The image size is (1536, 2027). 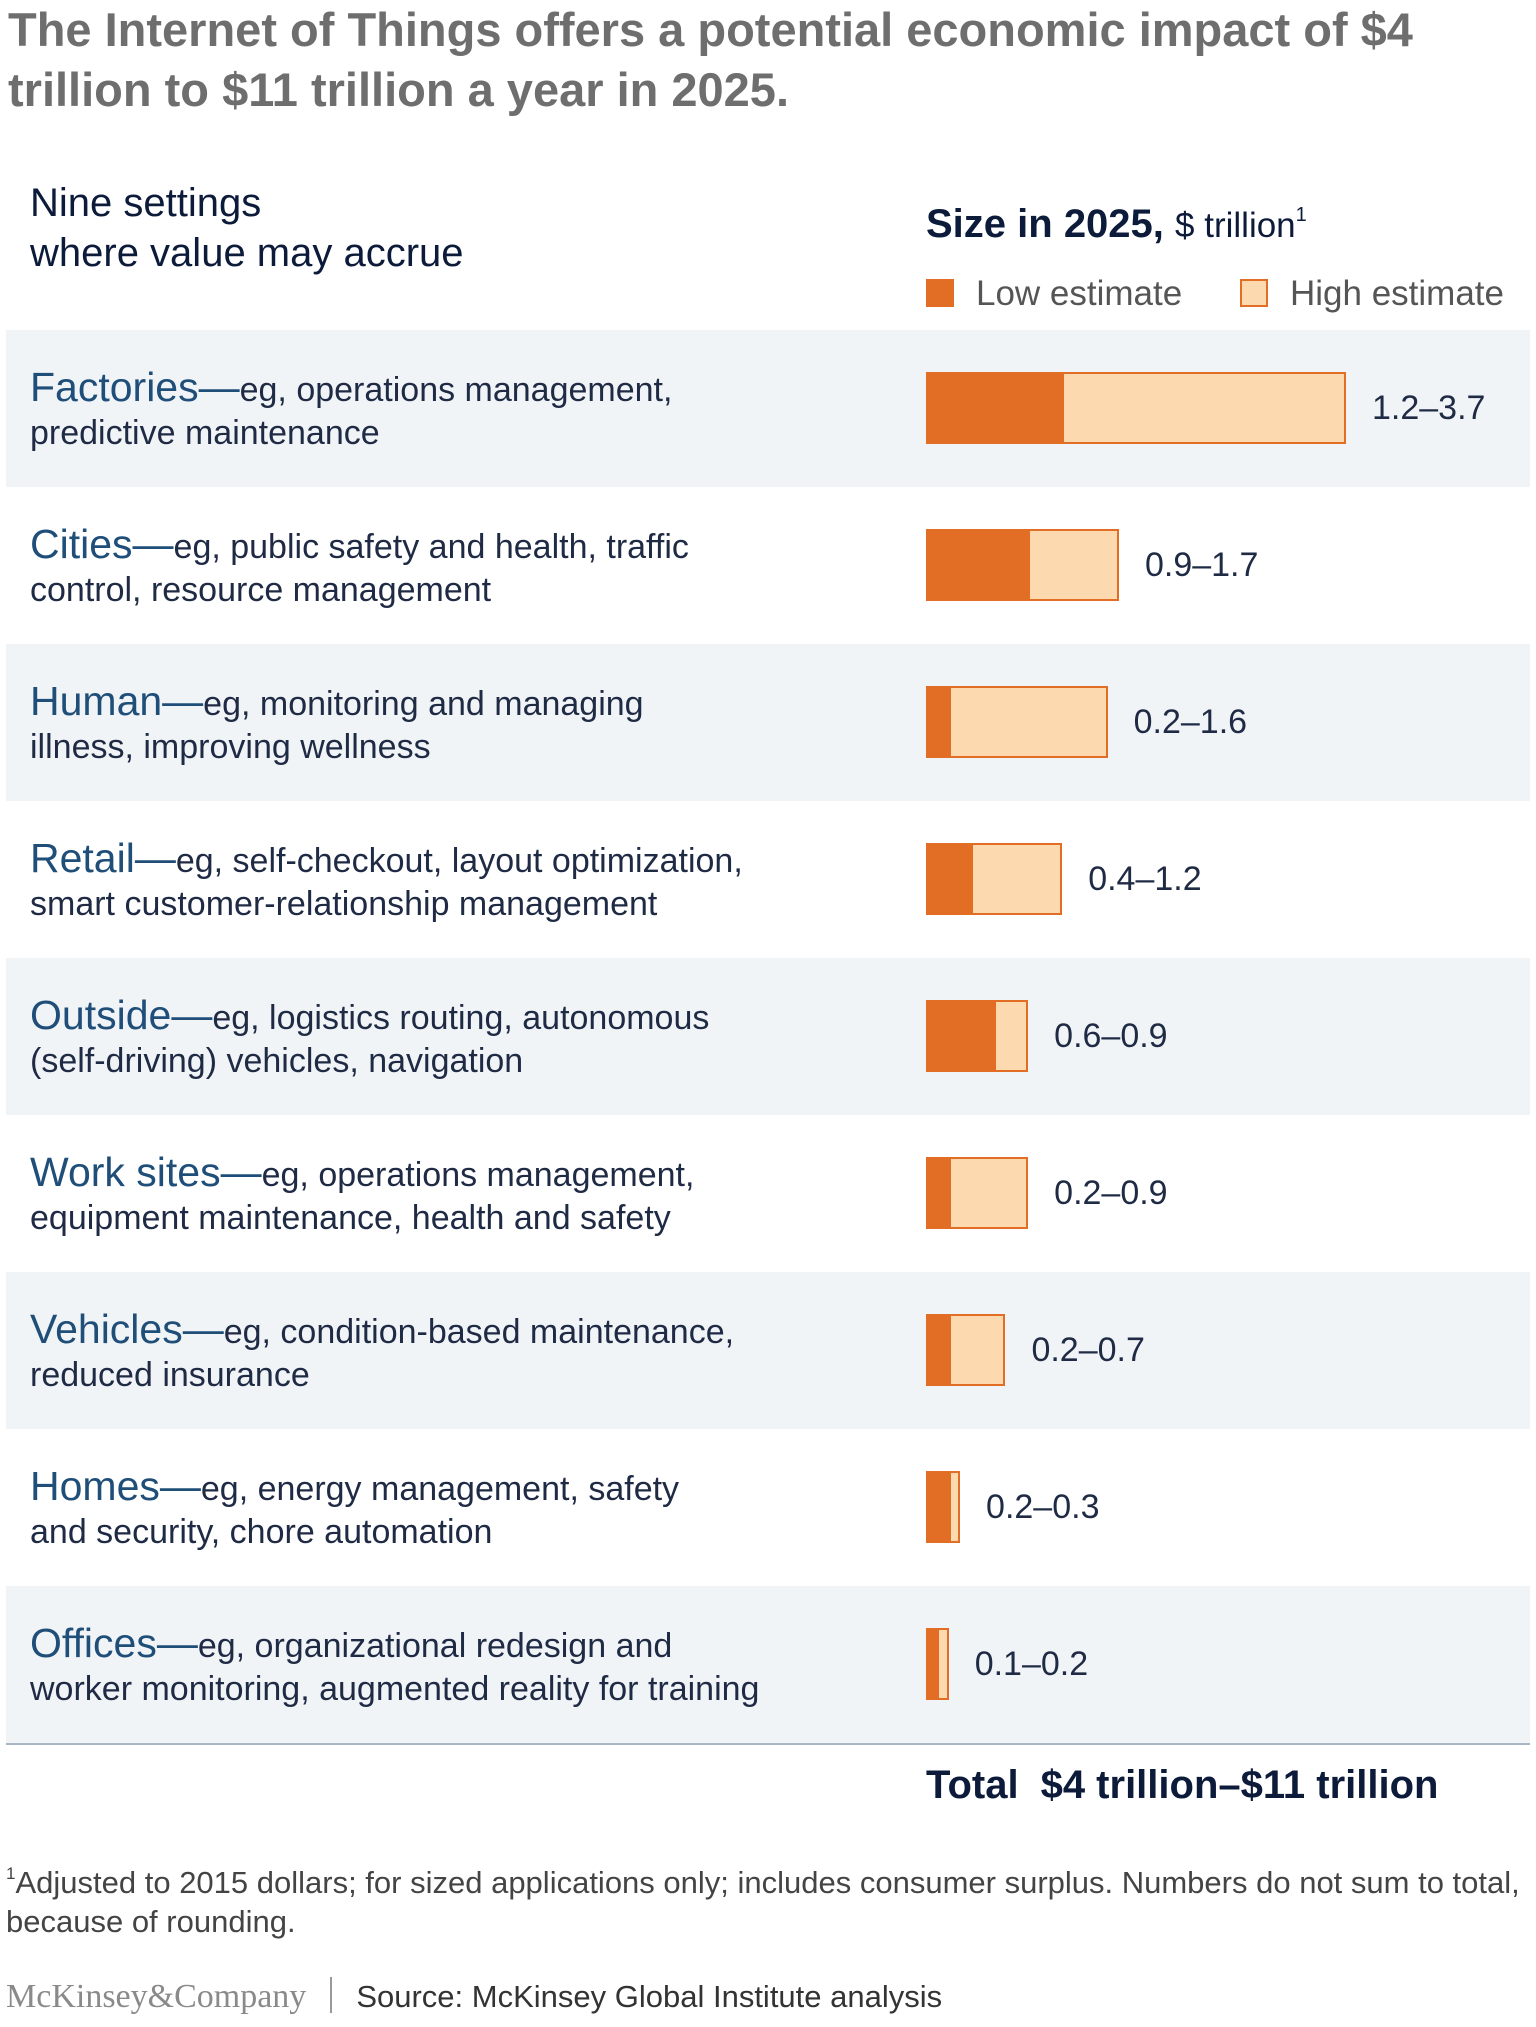 What do you see at coordinates (93, 1643) in the screenshot?
I see `setting-name: Offices` at bounding box center [93, 1643].